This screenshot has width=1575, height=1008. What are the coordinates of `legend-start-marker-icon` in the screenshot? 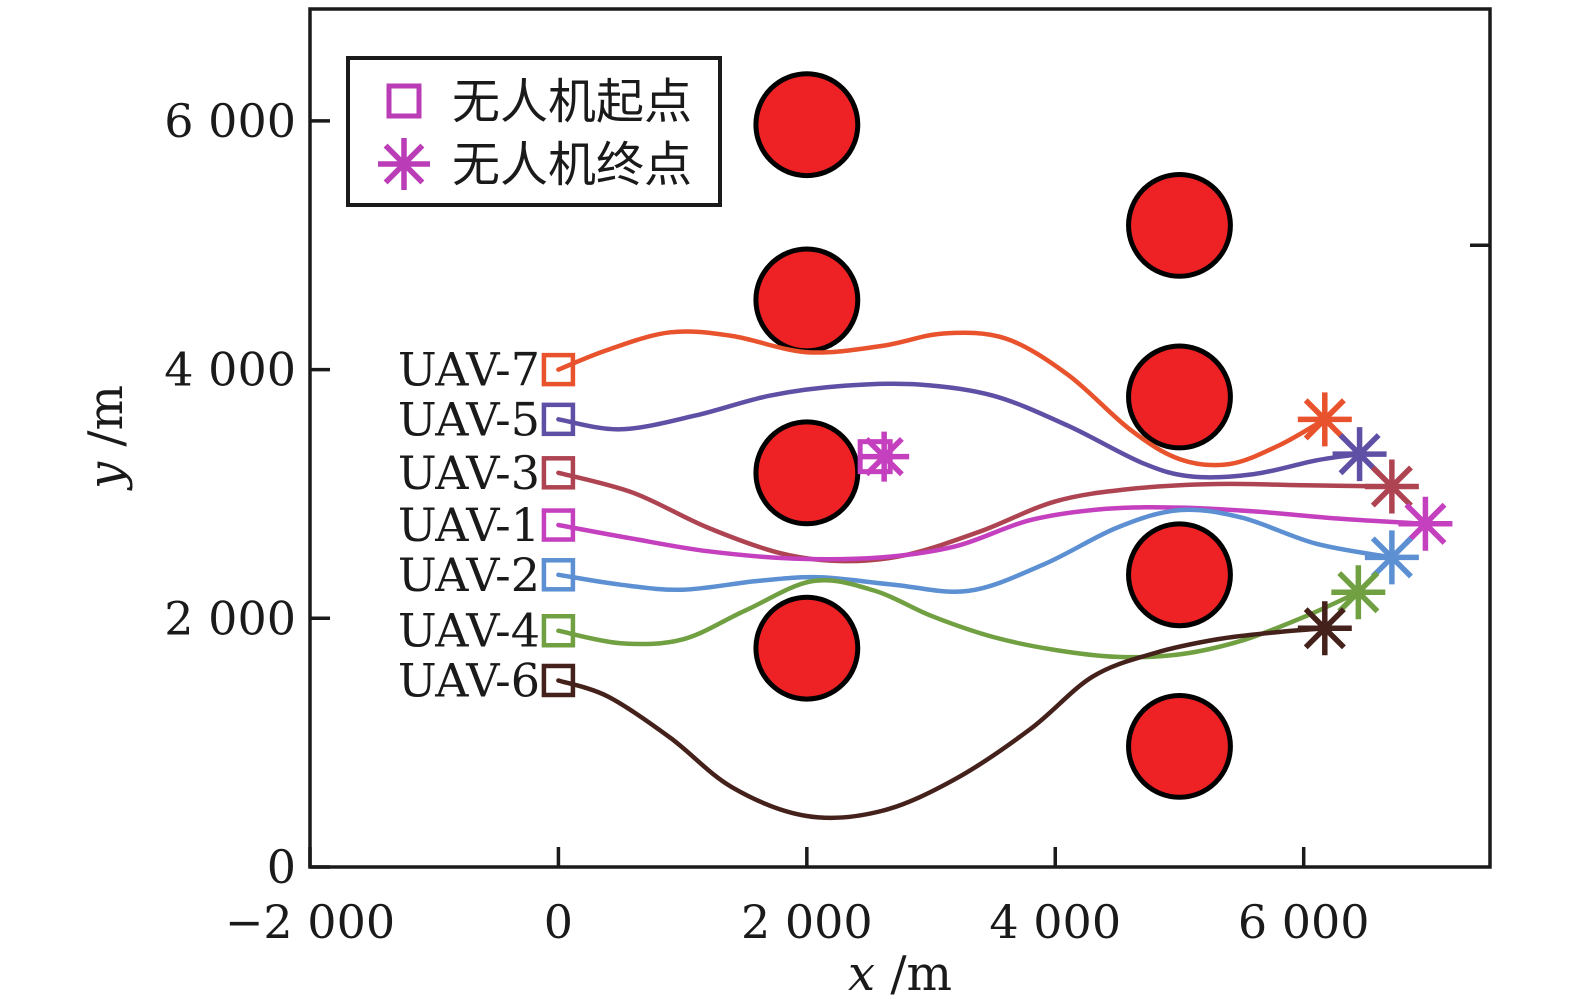 It's located at (404, 101).